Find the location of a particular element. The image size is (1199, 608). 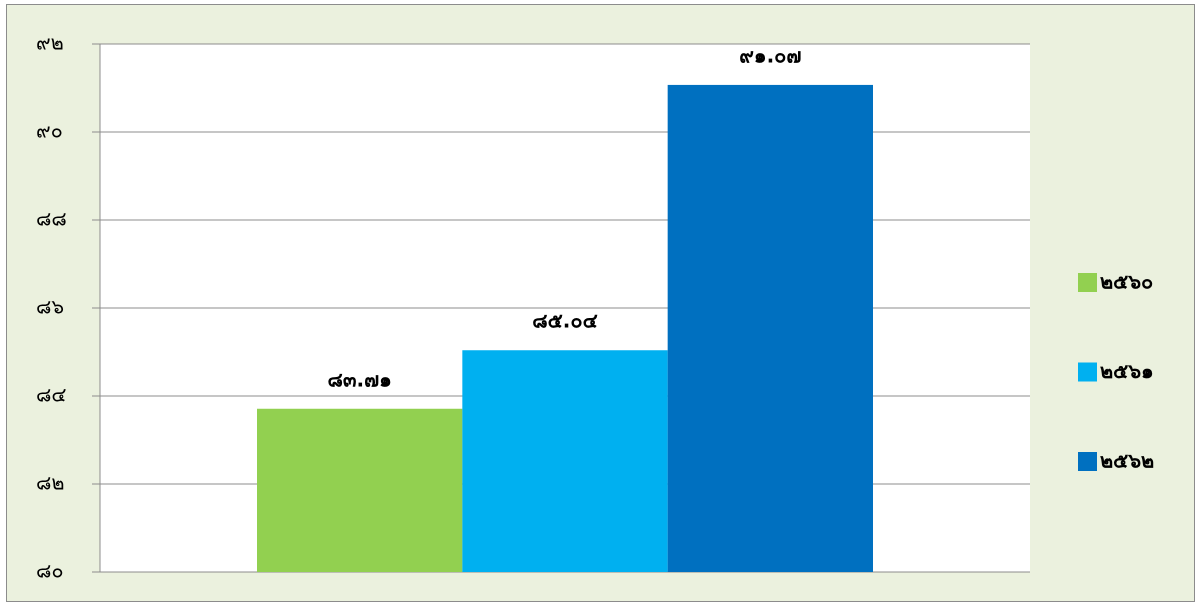

data-label: ๘๓.๗๑ is located at coordinates (359, 379).